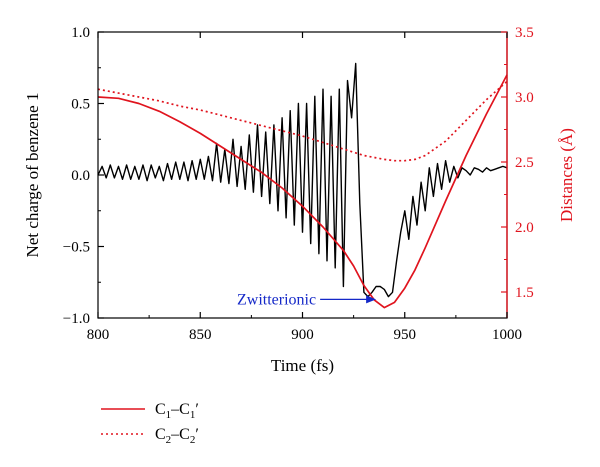  I want to click on y-left-tick-label: −1.0, so click(76, 319).